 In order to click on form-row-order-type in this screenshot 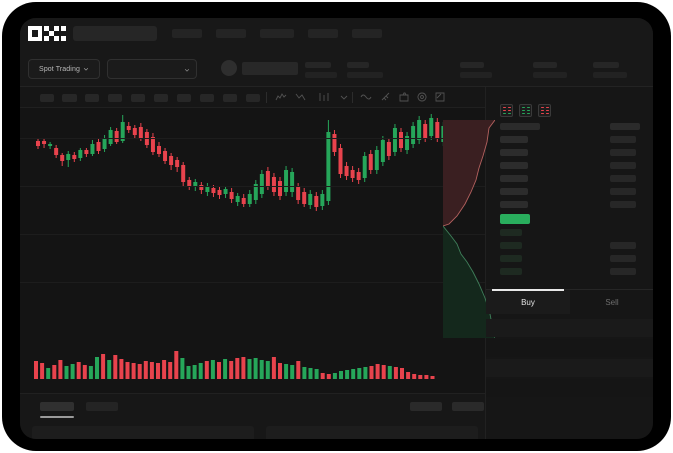, I will do `click(569, 328)`.